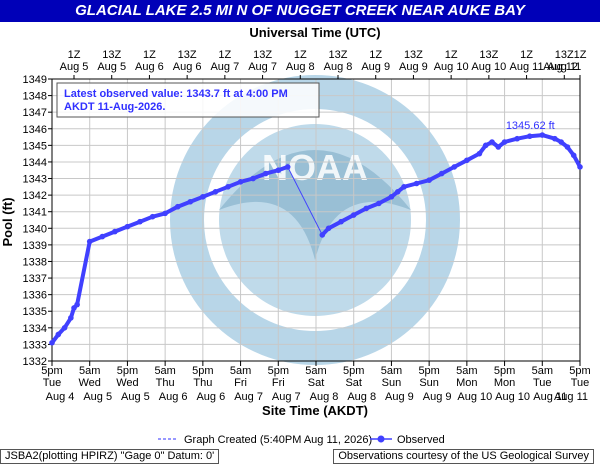 The image size is (600, 465). I want to click on x-tick-day: Thu, so click(165, 383).